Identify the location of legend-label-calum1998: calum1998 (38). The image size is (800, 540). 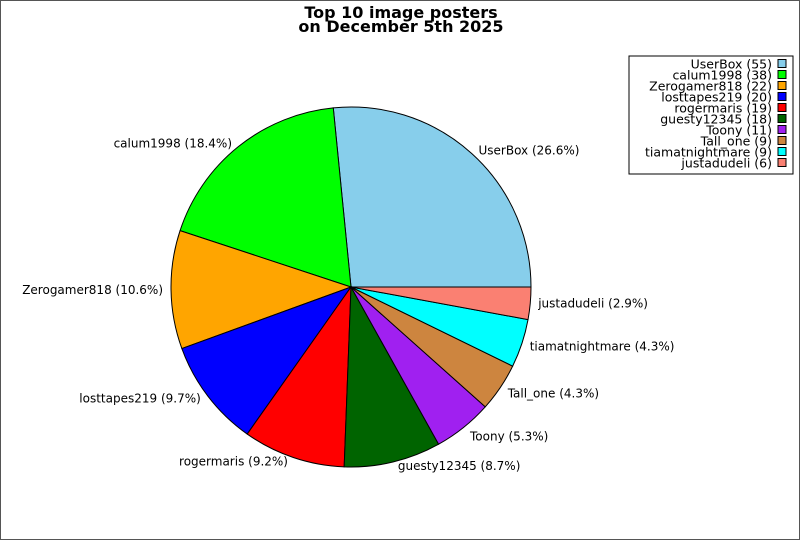
(722, 75).